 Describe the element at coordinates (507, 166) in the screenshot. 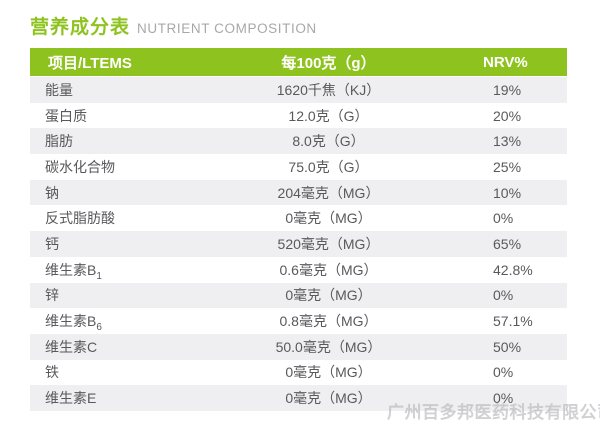

I see `nutrient-nrv-percent: 25%` at that location.